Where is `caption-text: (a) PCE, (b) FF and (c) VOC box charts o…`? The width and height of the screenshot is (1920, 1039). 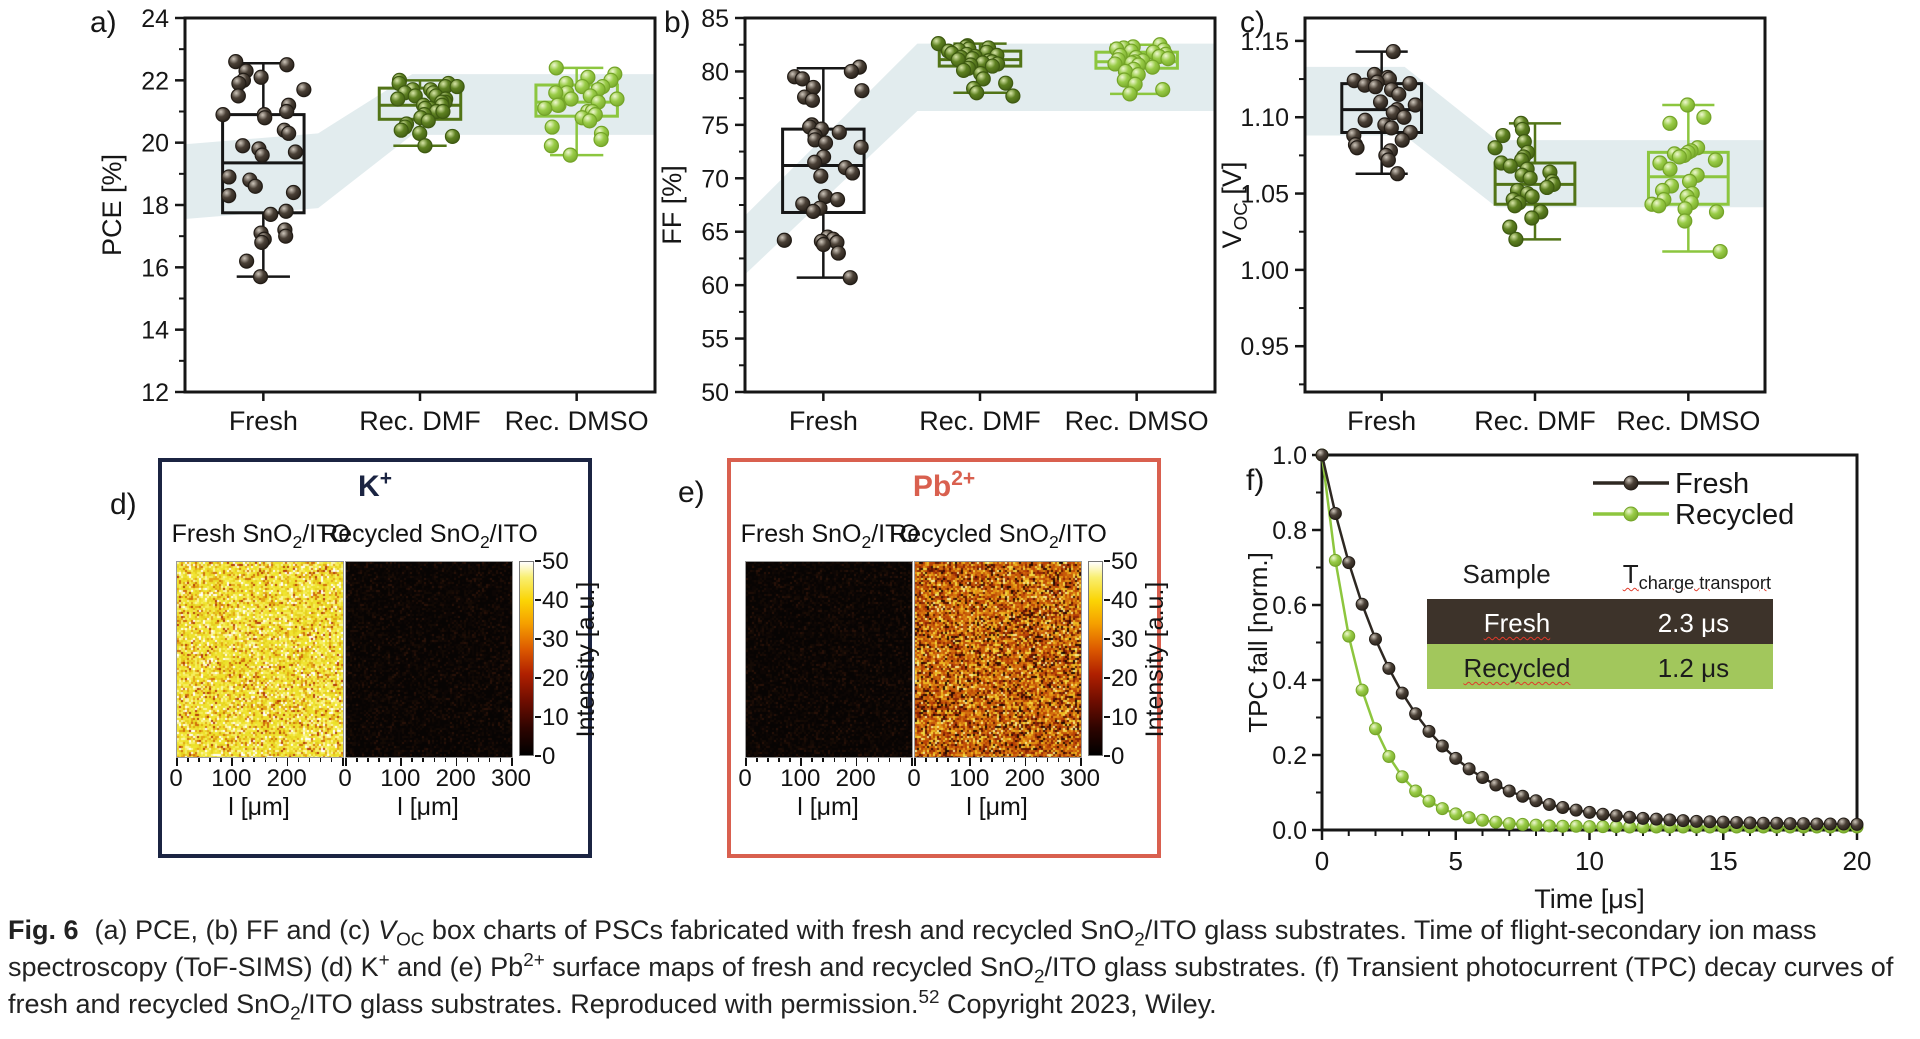 caption-text: (a) PCE, (b) FF and (c) VOC box charts o… is located at coordinates (951, 970).